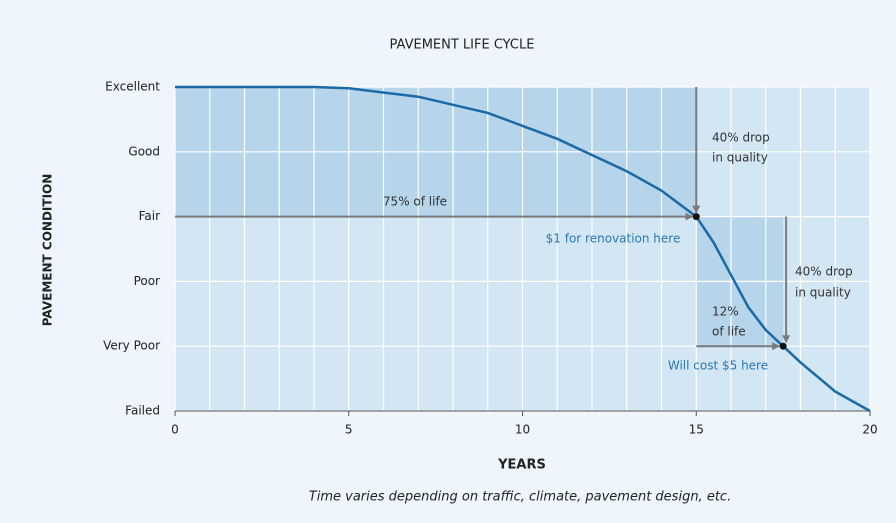 This screenshot has height=523, width=896. What do you see at coordinates (131, 346) in the screenshot?
I see `y-tick-label: Very Poor` at bounding box center [131, 346].